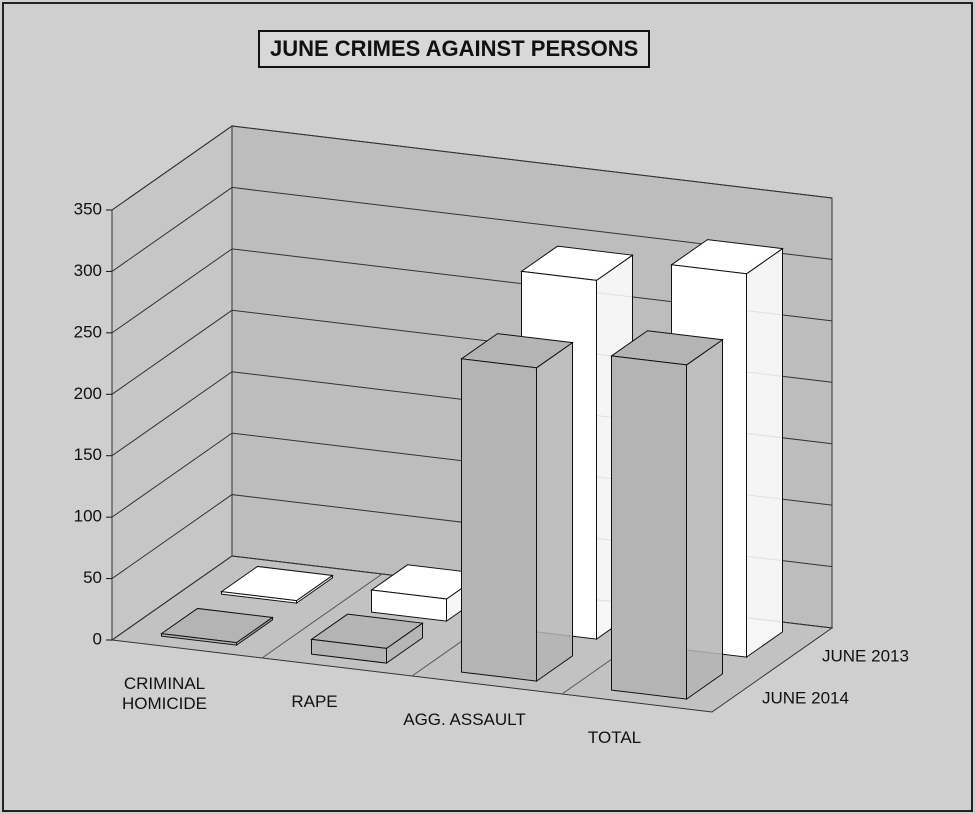  I want to click on chart-title: JUNE CRIMES AGAINST PERSONS, so click(454, 49).